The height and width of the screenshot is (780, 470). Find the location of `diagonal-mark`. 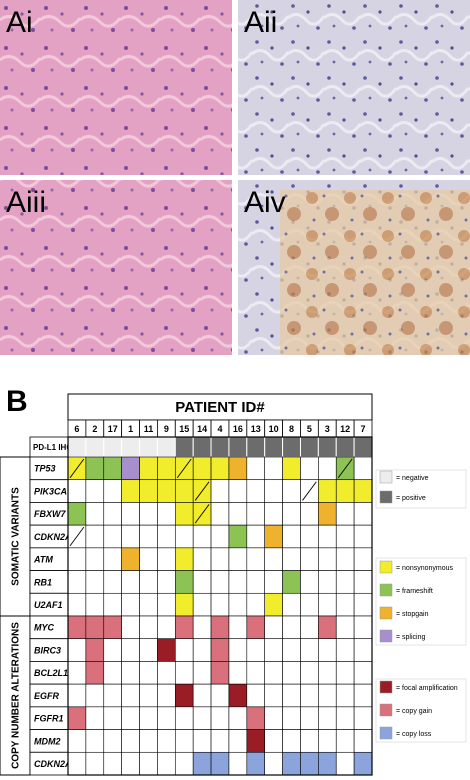

diagonal-mark is located at coordinates (202, 514).